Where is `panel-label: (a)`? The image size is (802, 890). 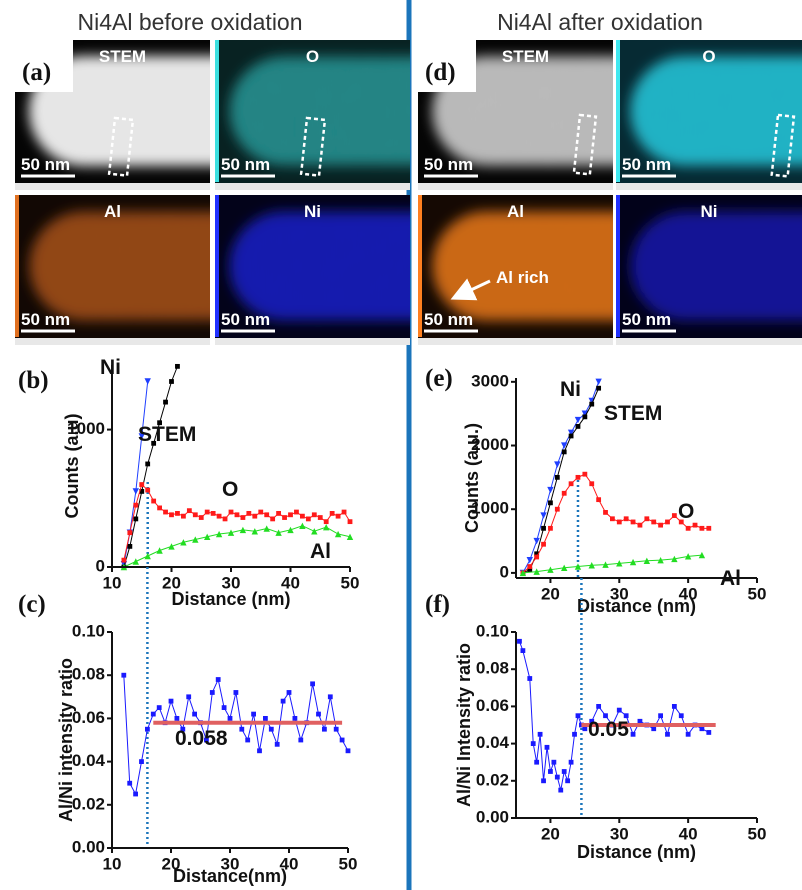
panel-label: (a) is located at coordinates (36, 72).